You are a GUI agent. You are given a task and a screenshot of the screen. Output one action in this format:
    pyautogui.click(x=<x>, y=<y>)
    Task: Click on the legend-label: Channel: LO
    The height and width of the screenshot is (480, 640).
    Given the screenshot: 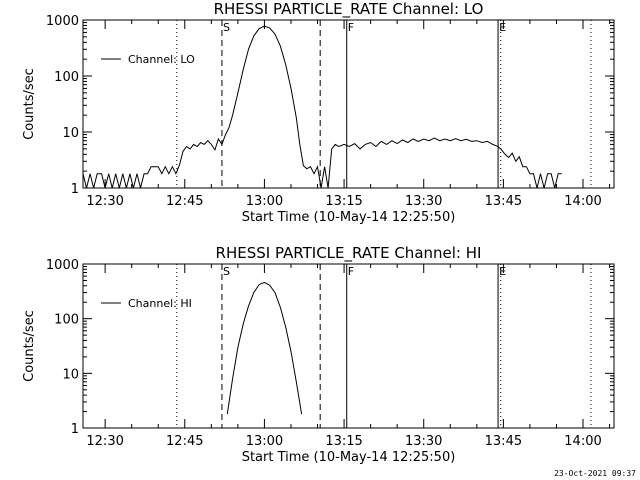 What is the action you would take?
    pyautogui.click(x=161, y=59)
    